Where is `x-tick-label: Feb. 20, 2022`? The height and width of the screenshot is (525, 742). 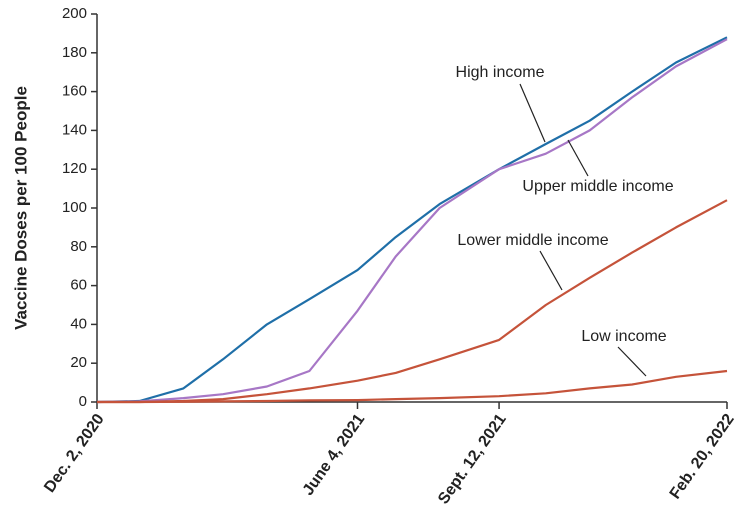 x-tick-label: Feb. 20, 2022 is located at coordinates (702, 456).